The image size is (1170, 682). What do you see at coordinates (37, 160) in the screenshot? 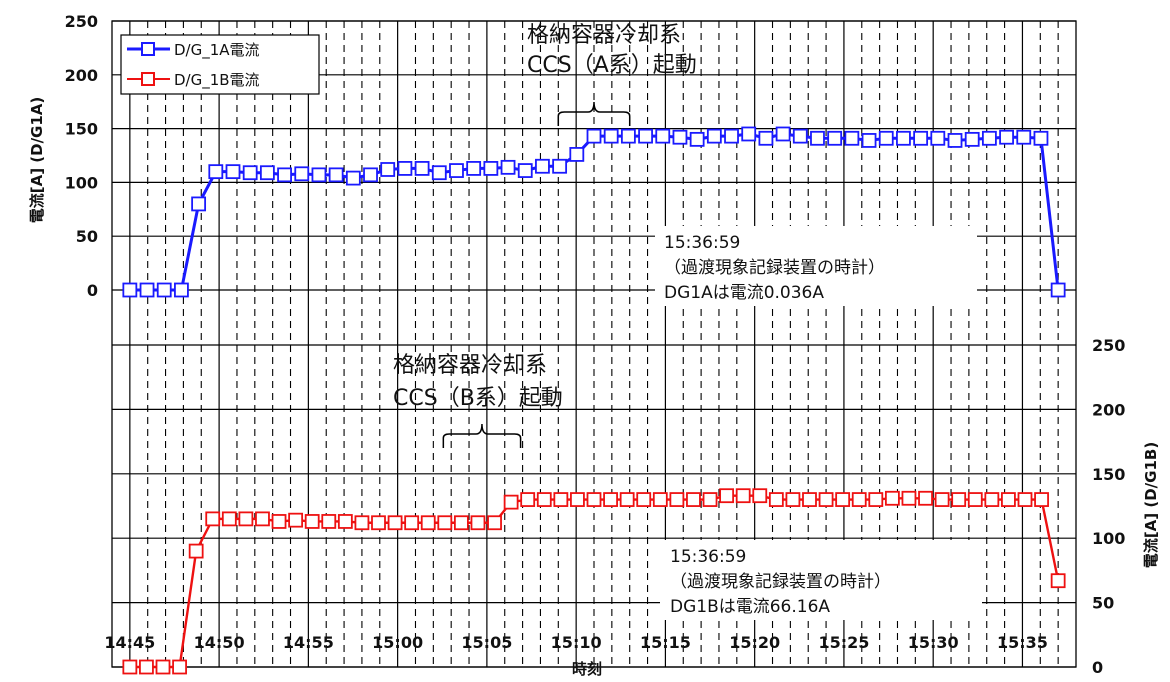
I see `y-axis-title-left: 電流[A] (D/G1A)` at bounding box center [37, 160].